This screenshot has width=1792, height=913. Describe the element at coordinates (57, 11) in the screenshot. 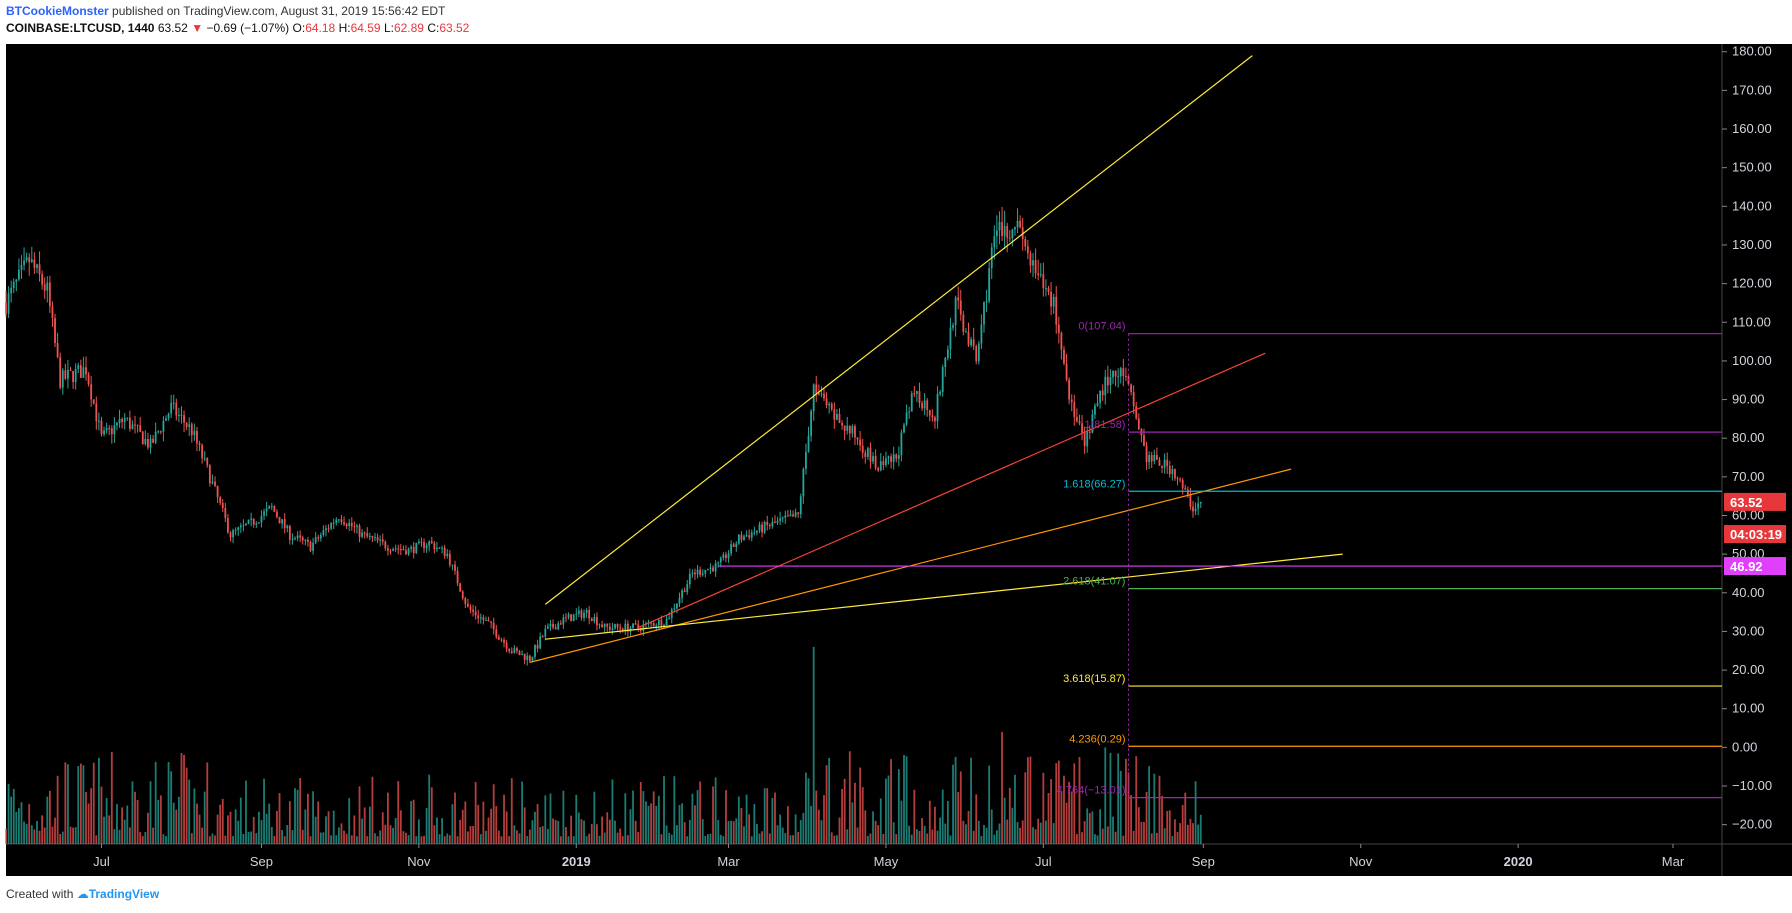

I see `author-name: BTCookieMonster` at that location.